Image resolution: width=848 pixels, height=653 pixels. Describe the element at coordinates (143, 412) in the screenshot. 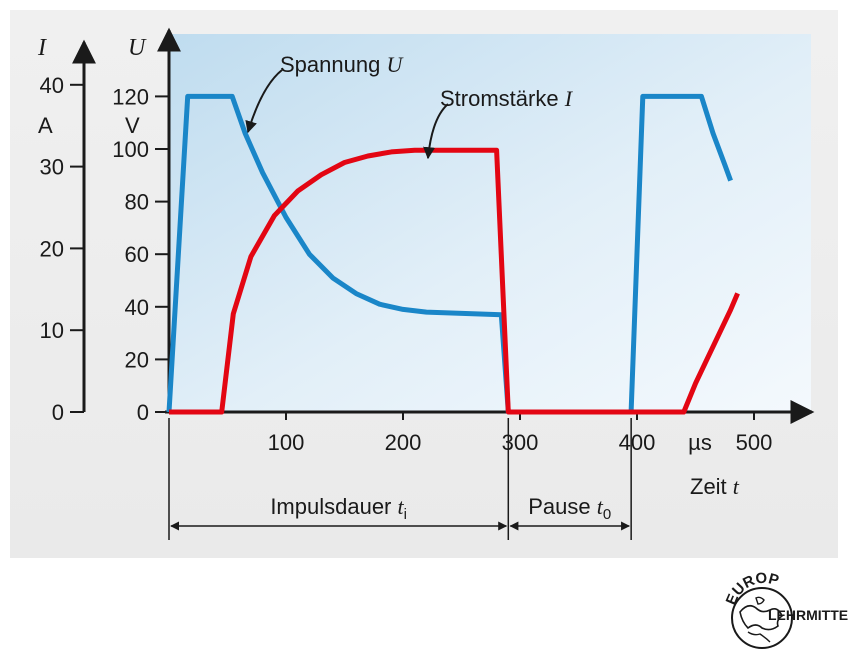

I see `voltage-tick-label: 0` at that location.